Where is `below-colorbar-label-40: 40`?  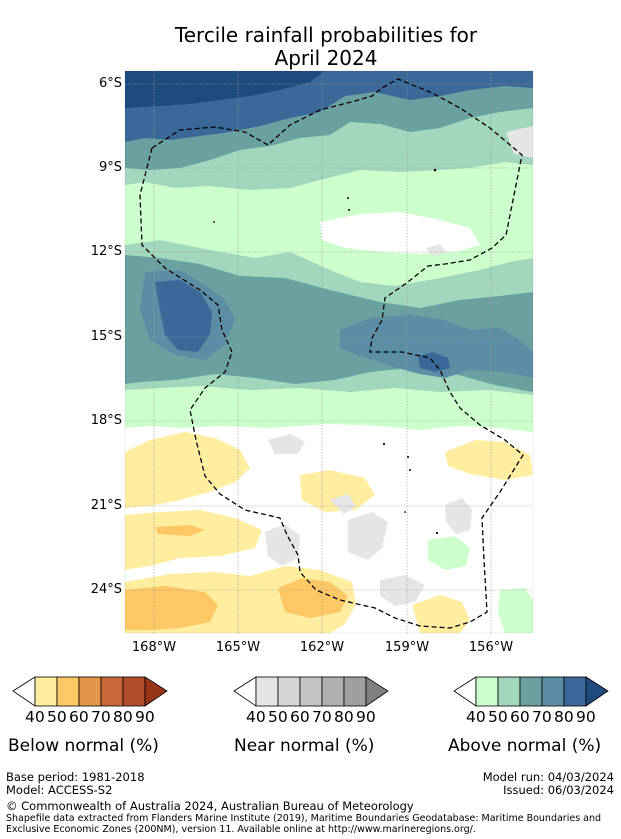
below-colorbar-label-40: 40 is located at coordinates (35, 717).